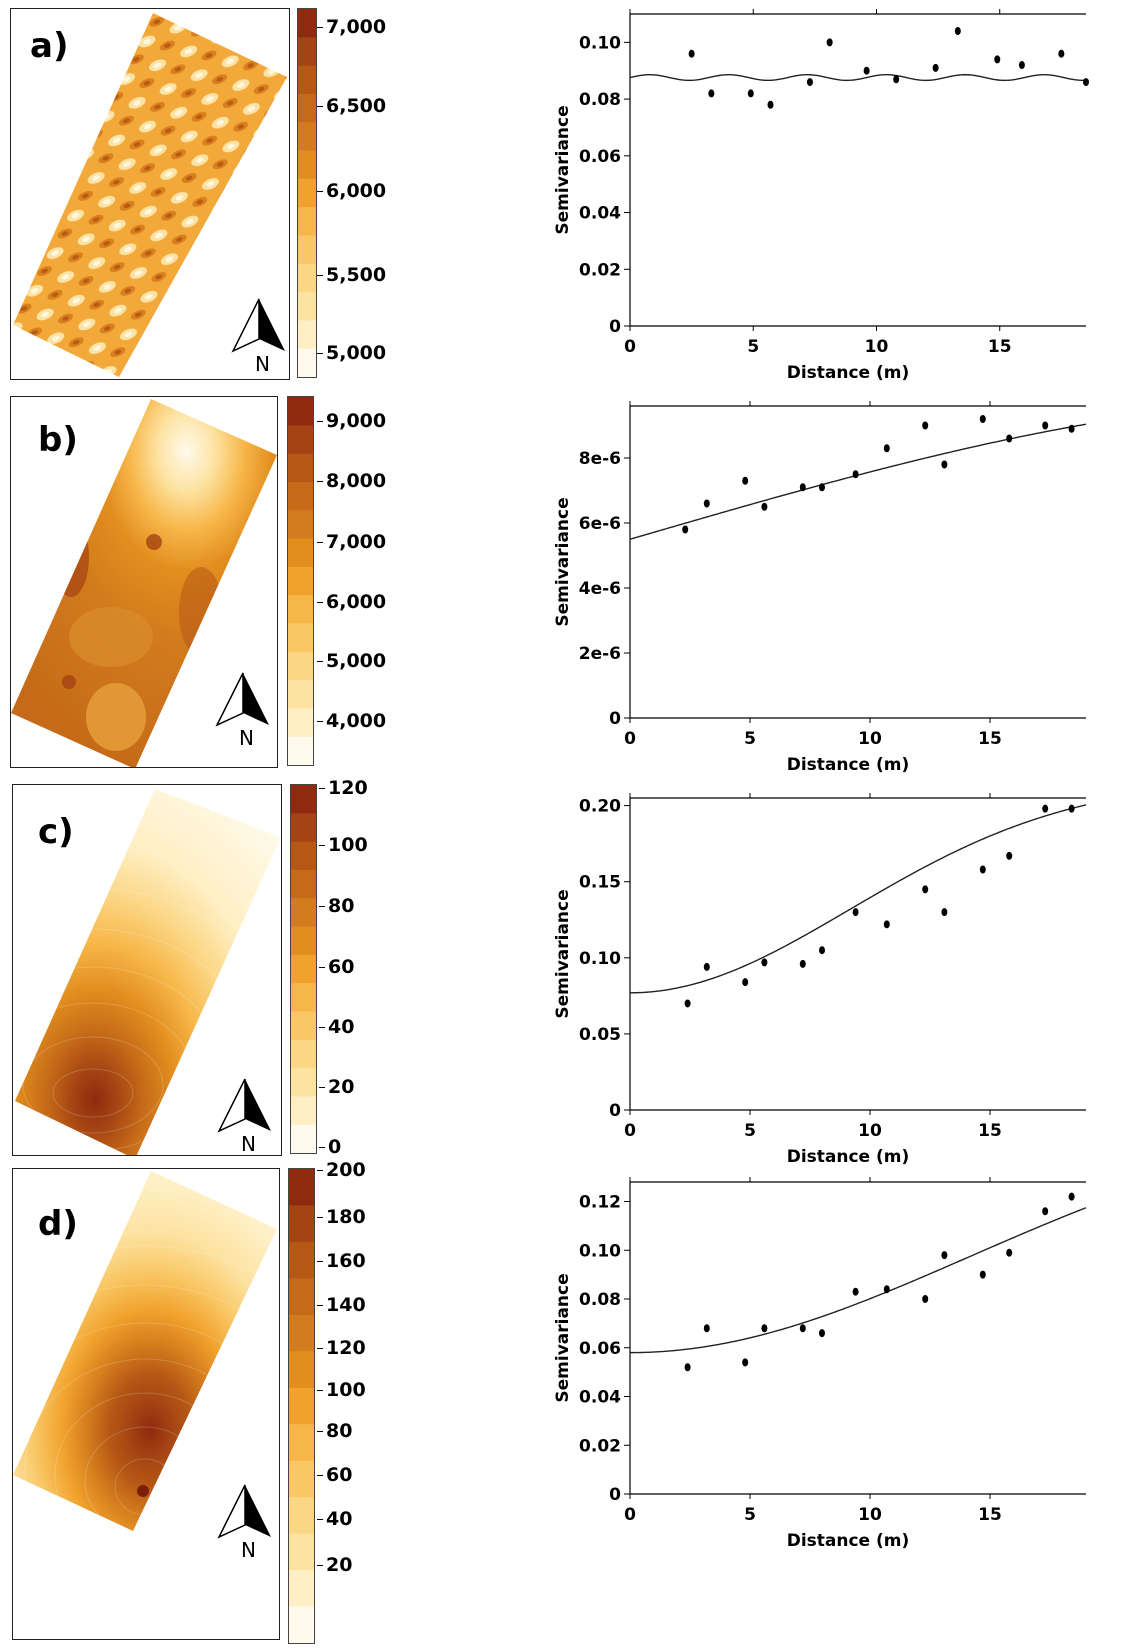  I want to click on y-tick-label: 4e-6, so click(600, 589).